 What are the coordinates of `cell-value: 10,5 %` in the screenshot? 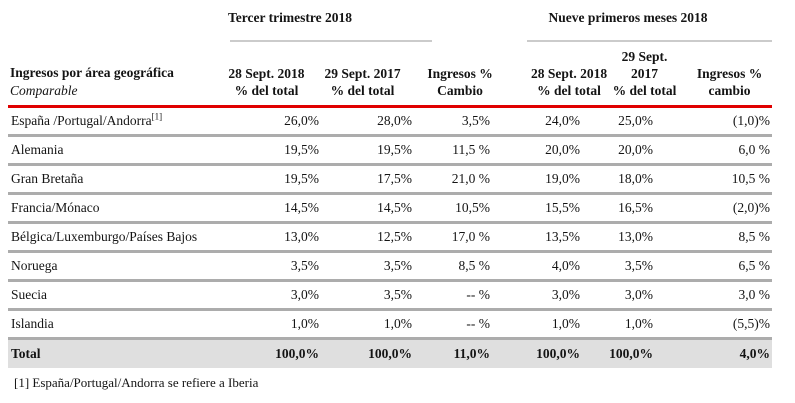 It's located at (714, 179).